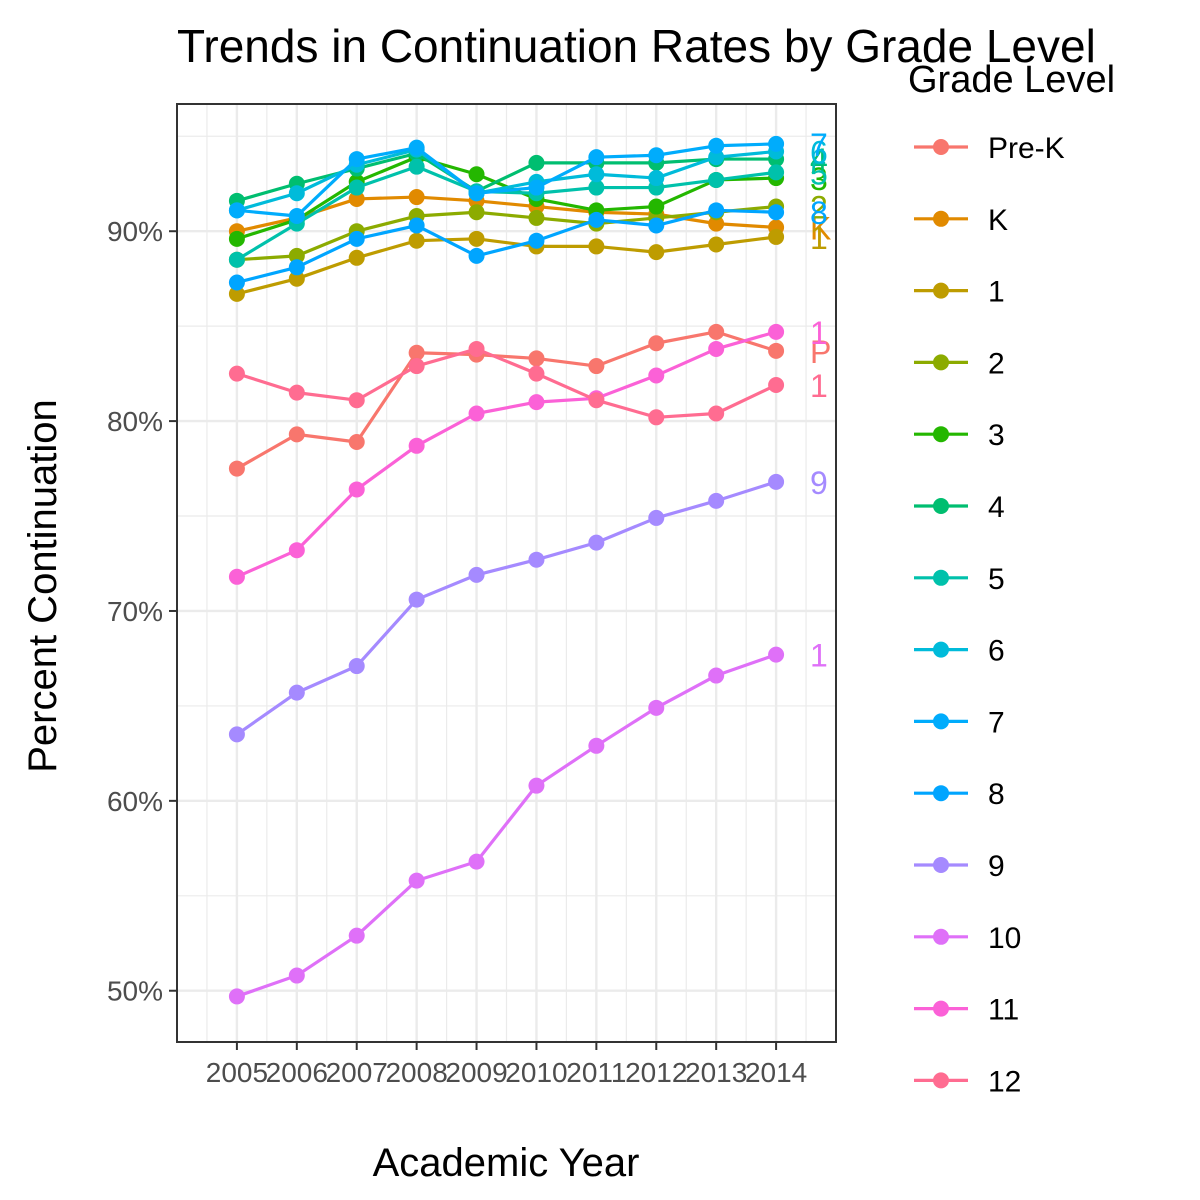 The height and width of the screenshot is (1200, 1200). Describe the element at coordinates (989, 148) in the screenshot. I see `legend-item-Pre-K: Pre-K` at that location.